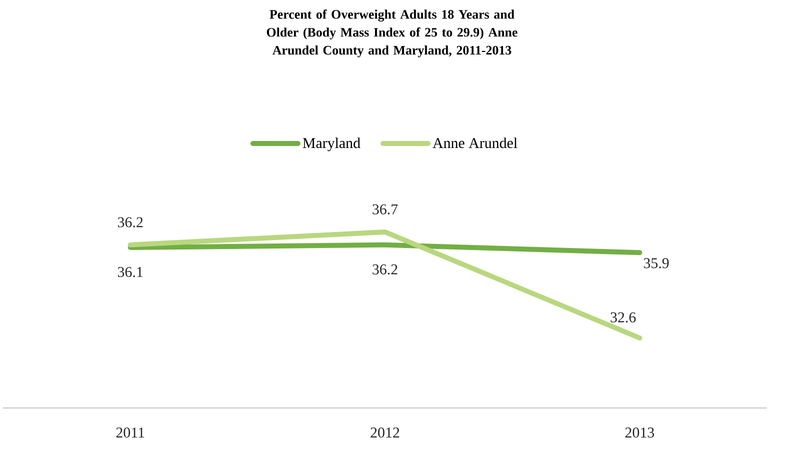  I want to click on x-tick-label: 2013, so click(639, 433).